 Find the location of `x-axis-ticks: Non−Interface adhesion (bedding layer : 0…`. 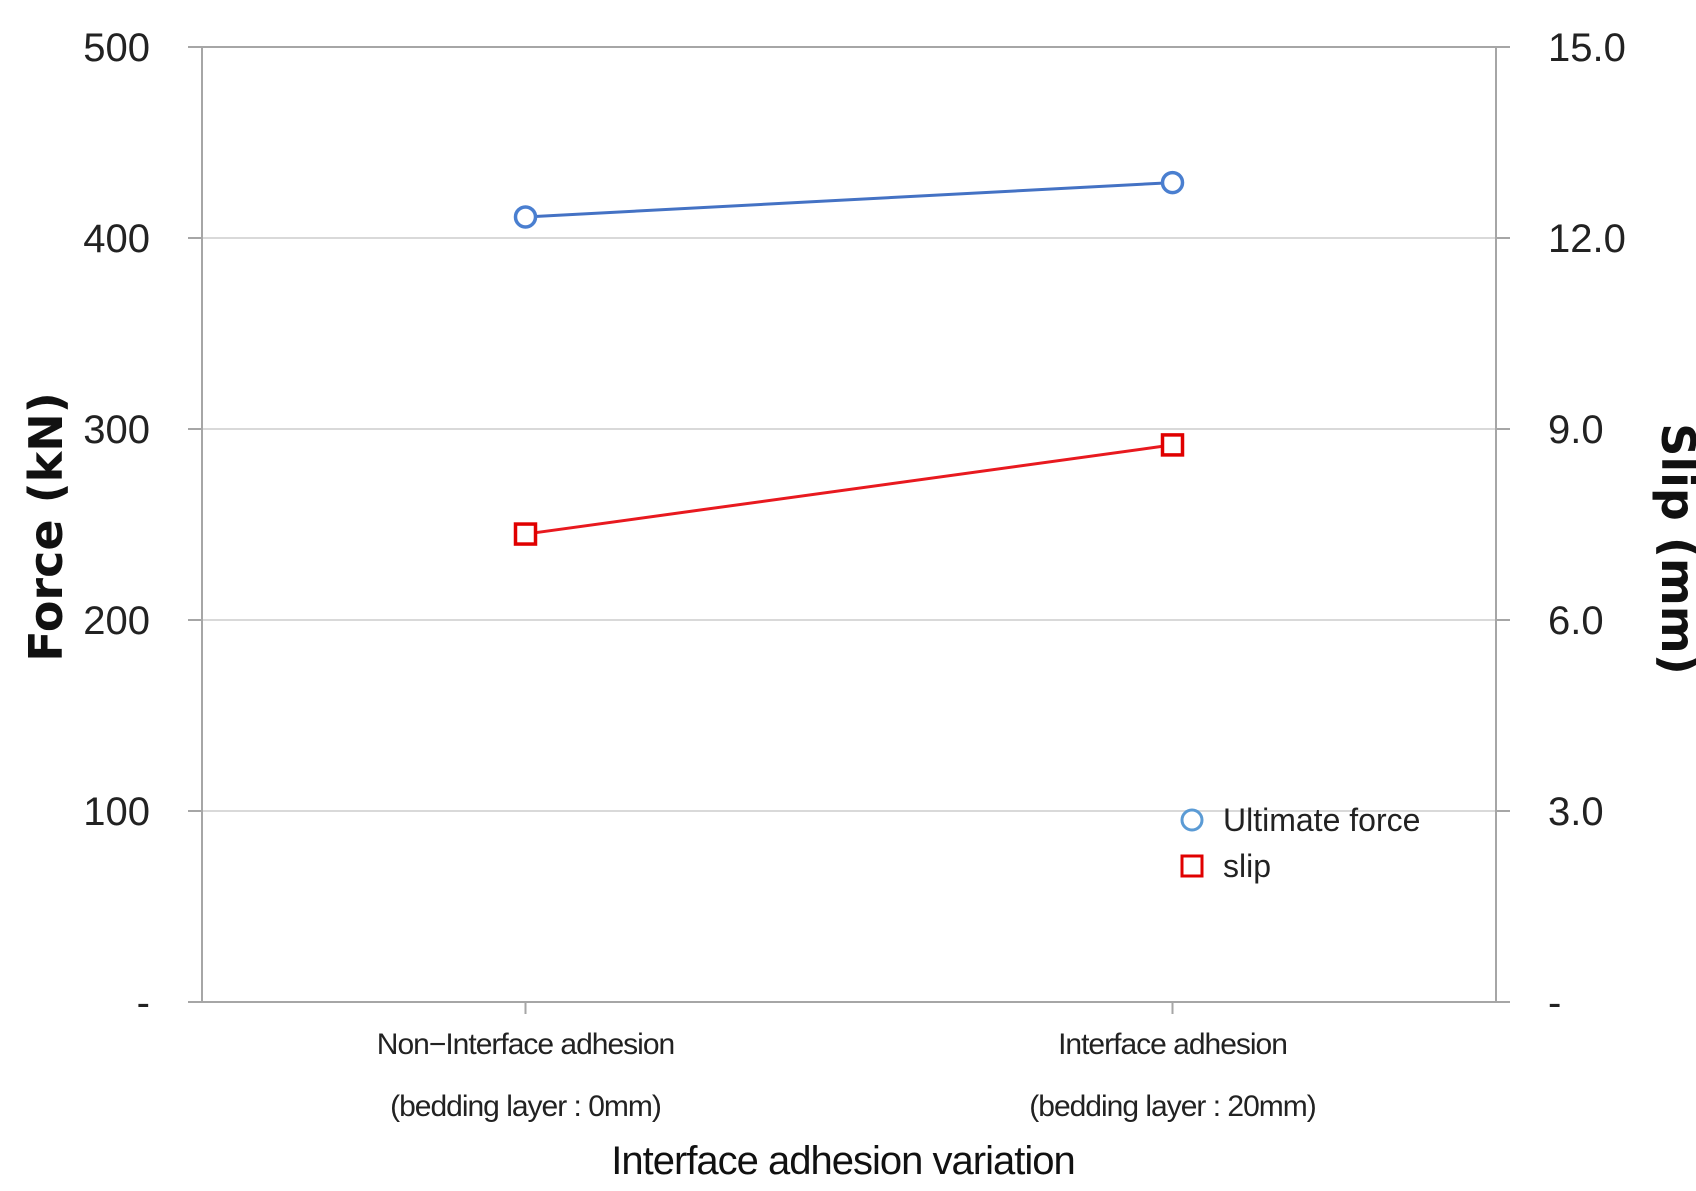

x-axis-ticks: Non−Interface adhesion (bedding layer : 0… is located at coordinates (847, 1062).